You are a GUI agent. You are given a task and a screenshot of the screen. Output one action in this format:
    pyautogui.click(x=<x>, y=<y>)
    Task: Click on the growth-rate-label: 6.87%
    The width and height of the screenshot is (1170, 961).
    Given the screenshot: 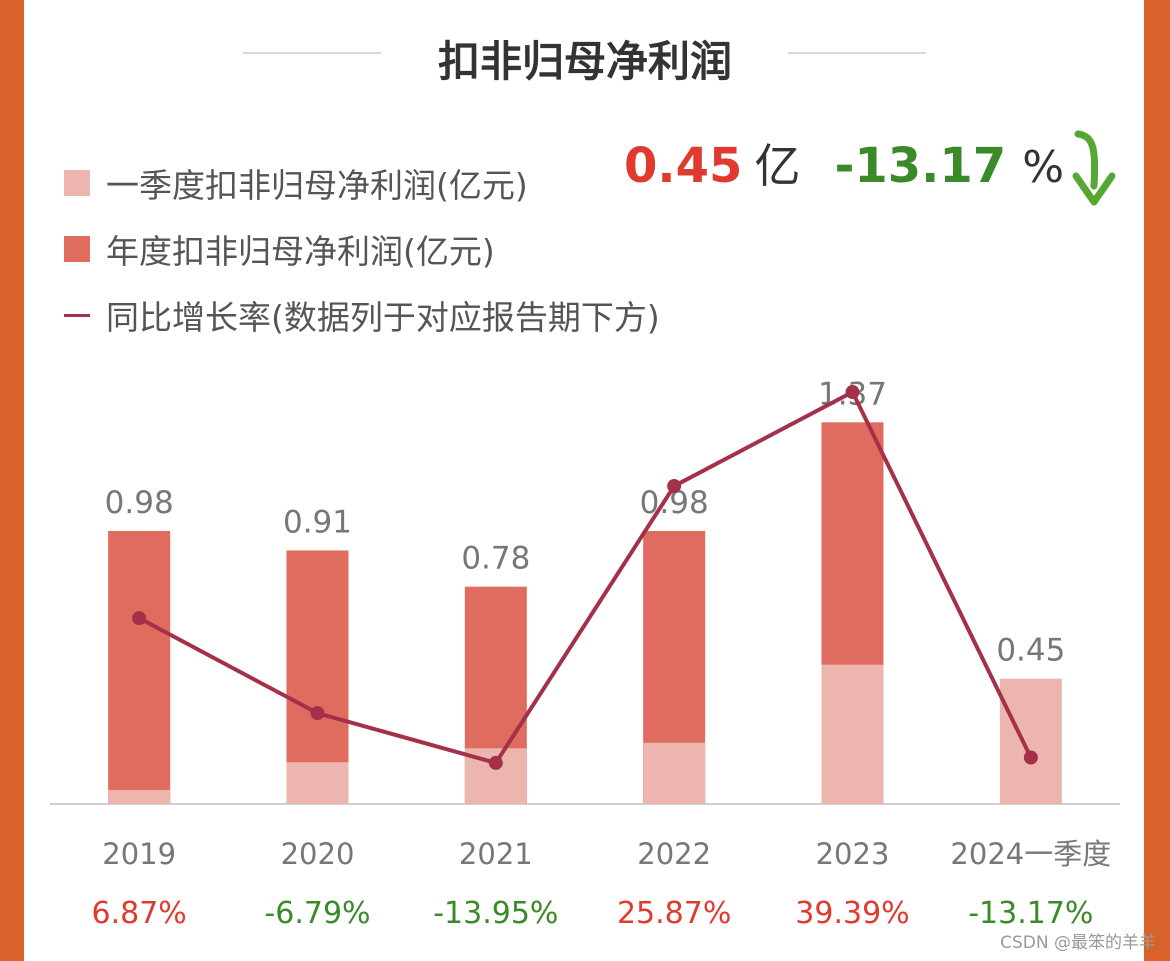 What is the action you would take?
    pyautogui.click(x=139, y=913)
    